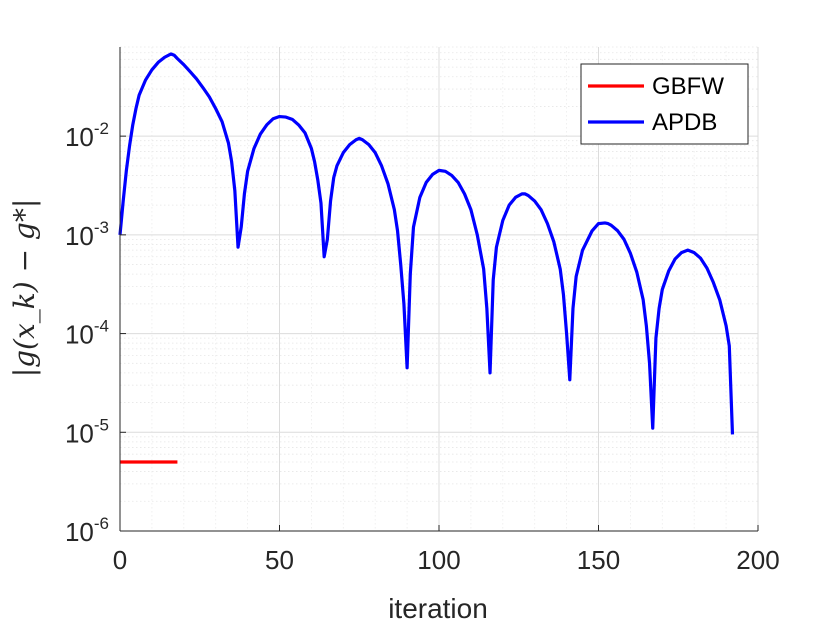  I want to click on legend-box, so click(664, 104).